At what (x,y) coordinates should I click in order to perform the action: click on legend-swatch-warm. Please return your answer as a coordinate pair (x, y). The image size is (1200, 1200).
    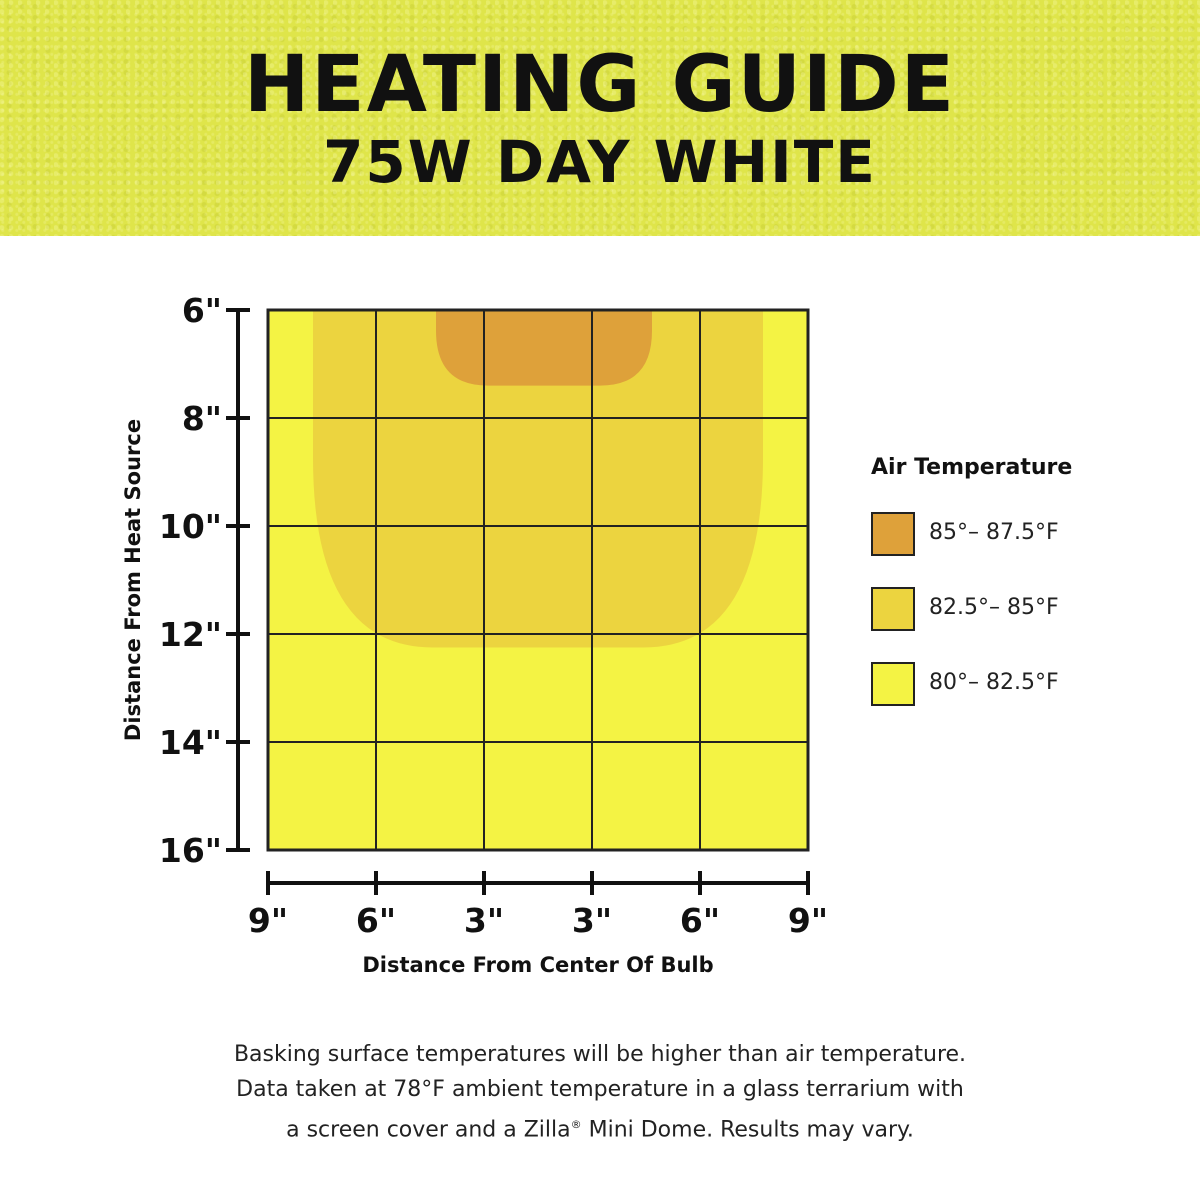
    Looking at the image, I should click on (893, 609).